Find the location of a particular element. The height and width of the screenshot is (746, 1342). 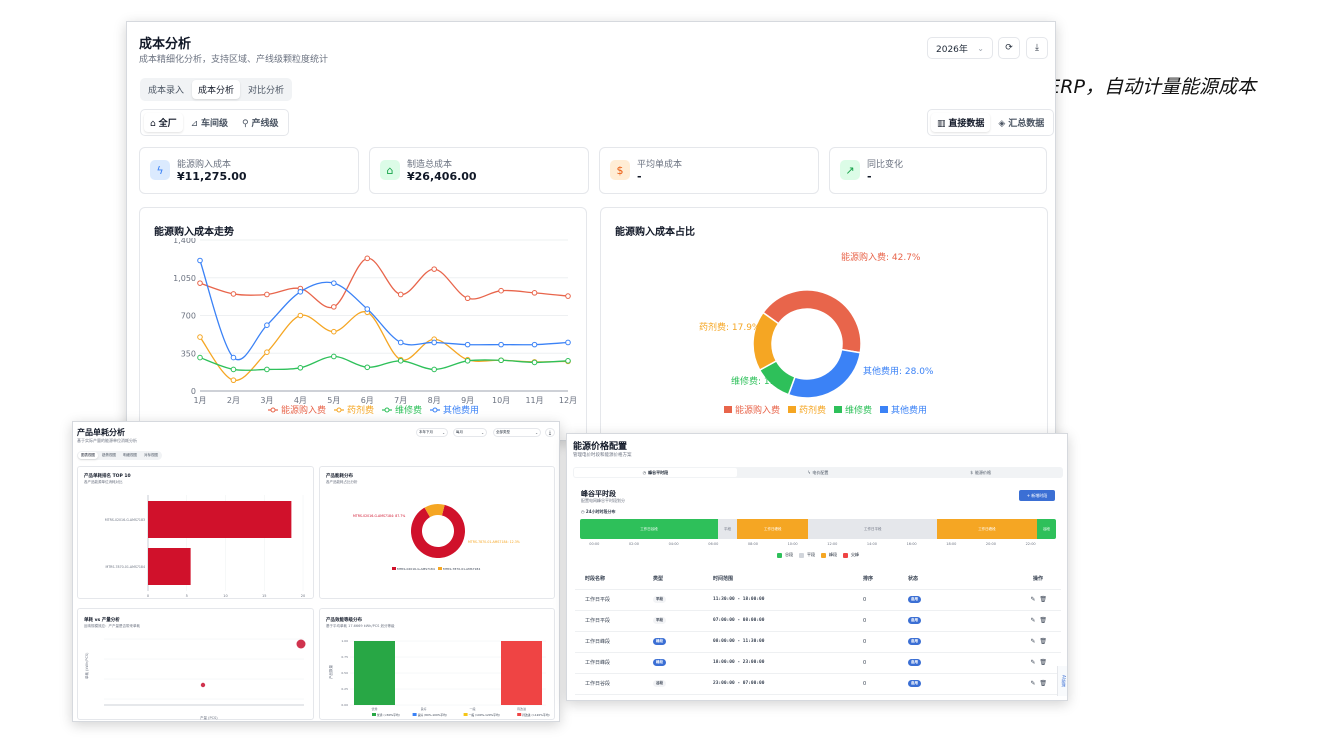

time-segment: 谷段 is located at coordinates (1046, 529).